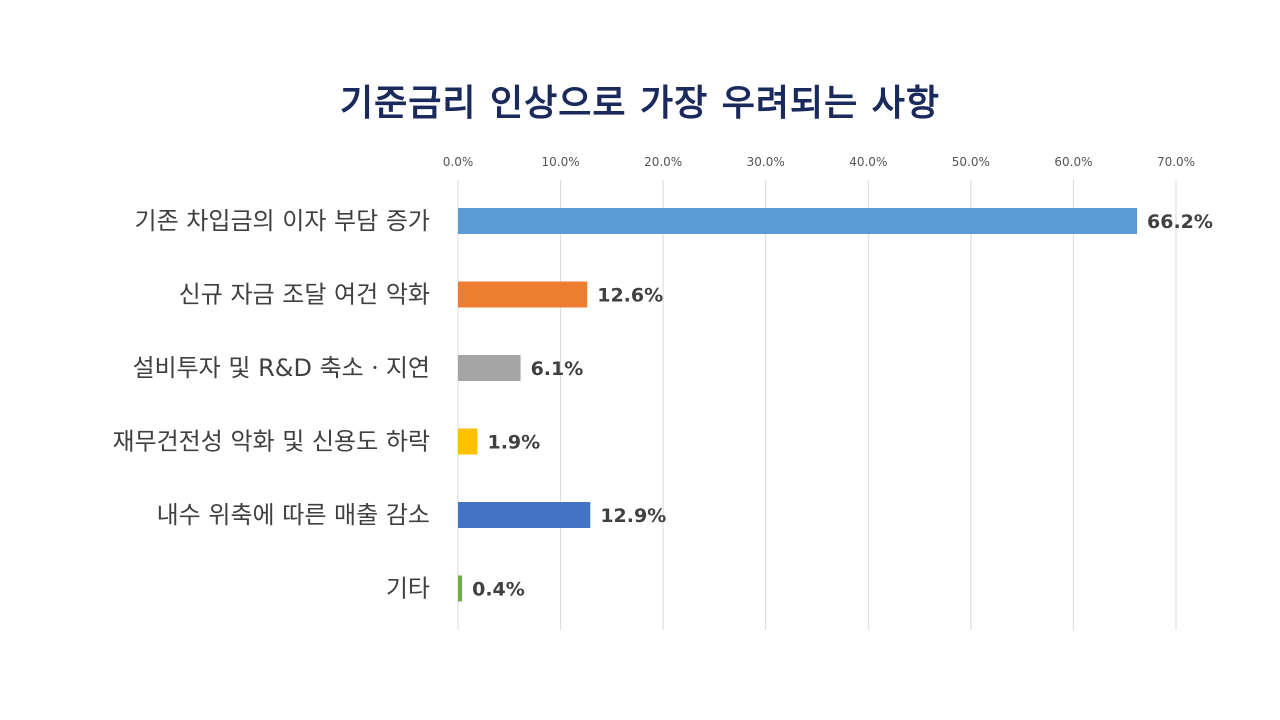 The image size is (1280, 720). I want to click on x-tick-label: 10.0%, so click(561, 162).